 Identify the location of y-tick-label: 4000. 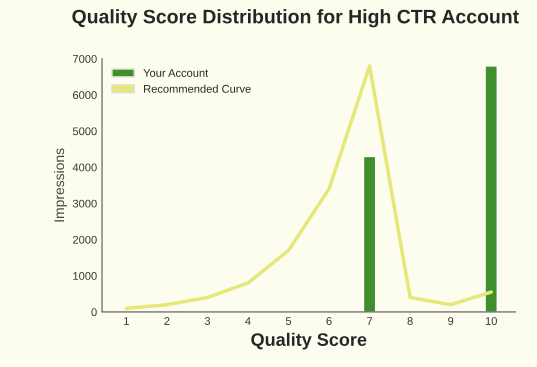
(84, 168).